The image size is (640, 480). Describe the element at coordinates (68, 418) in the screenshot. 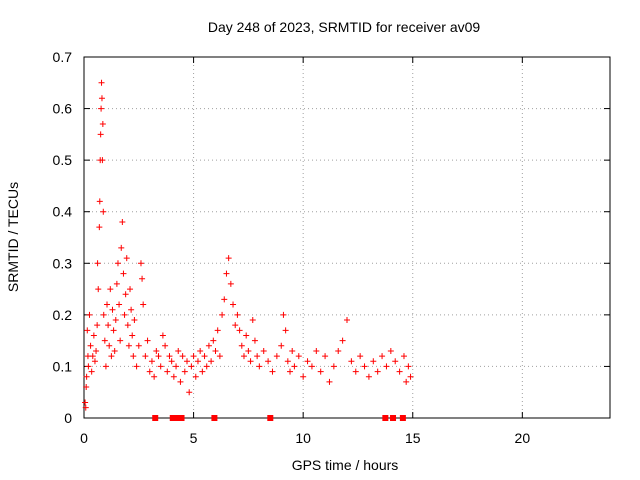

I see `y-tick-label: 0` at that location.